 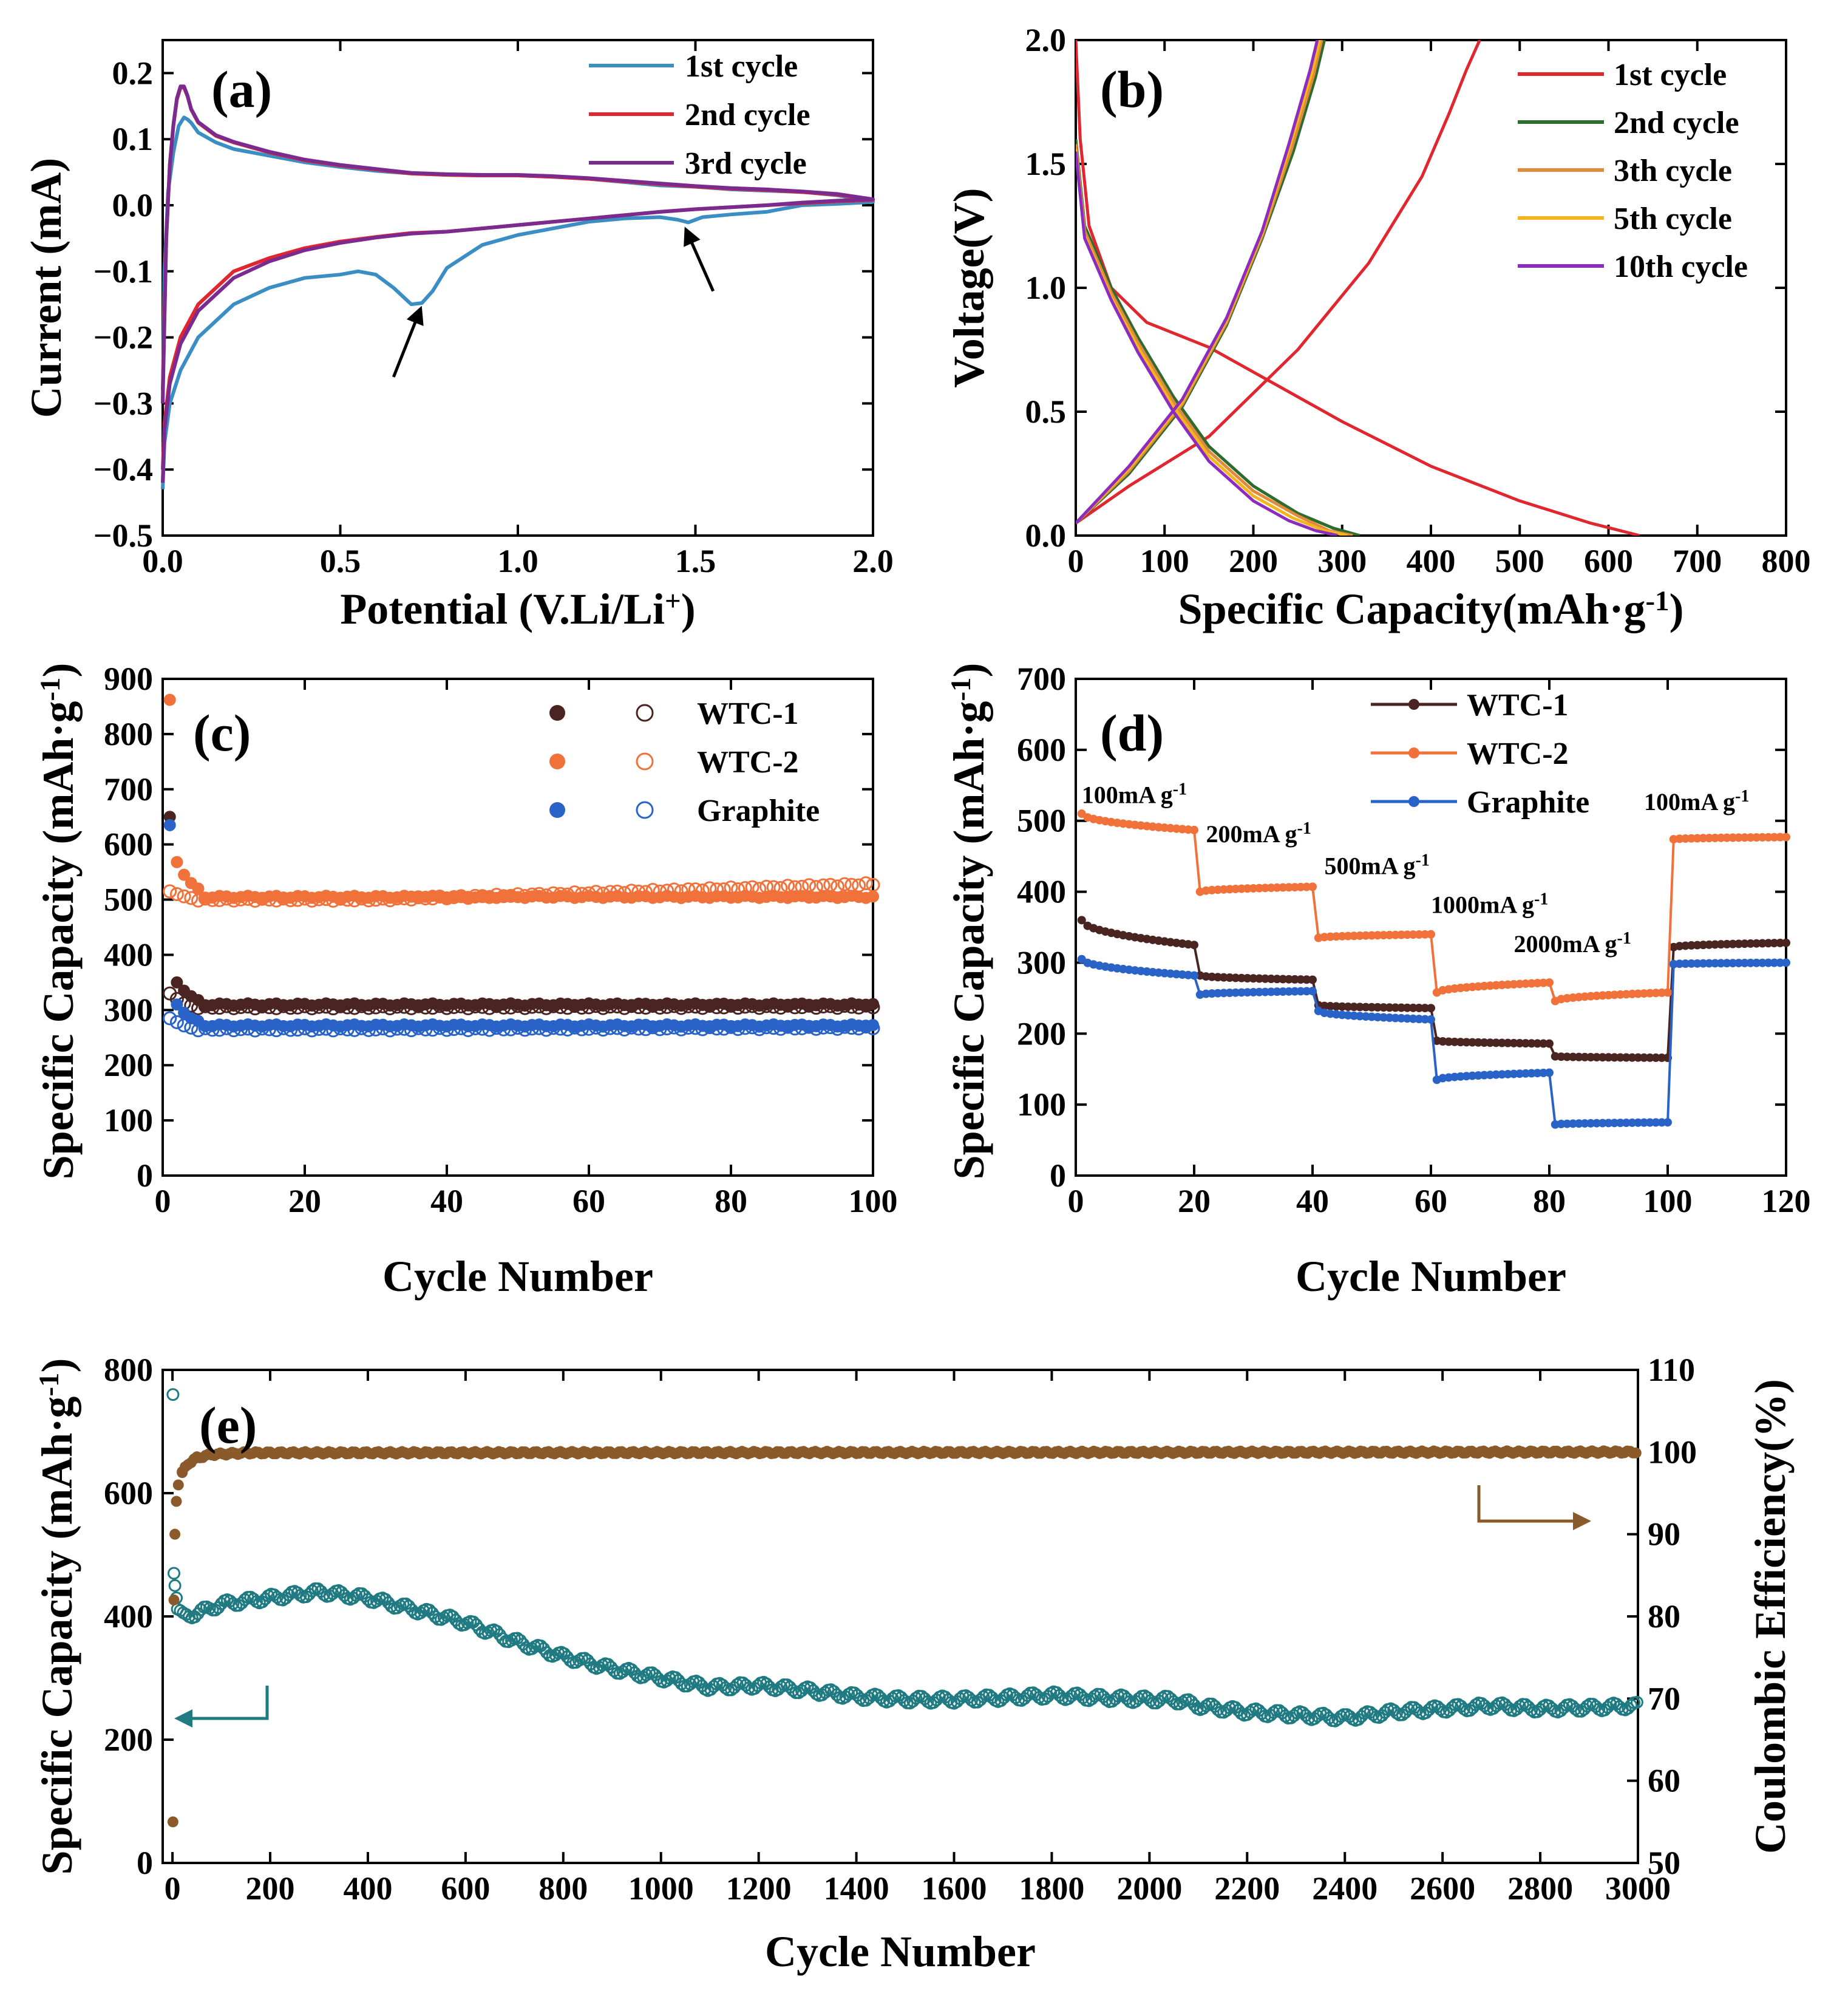 I want to click on x-tick-label-e: 2200, so click(x=1247, y=1888).